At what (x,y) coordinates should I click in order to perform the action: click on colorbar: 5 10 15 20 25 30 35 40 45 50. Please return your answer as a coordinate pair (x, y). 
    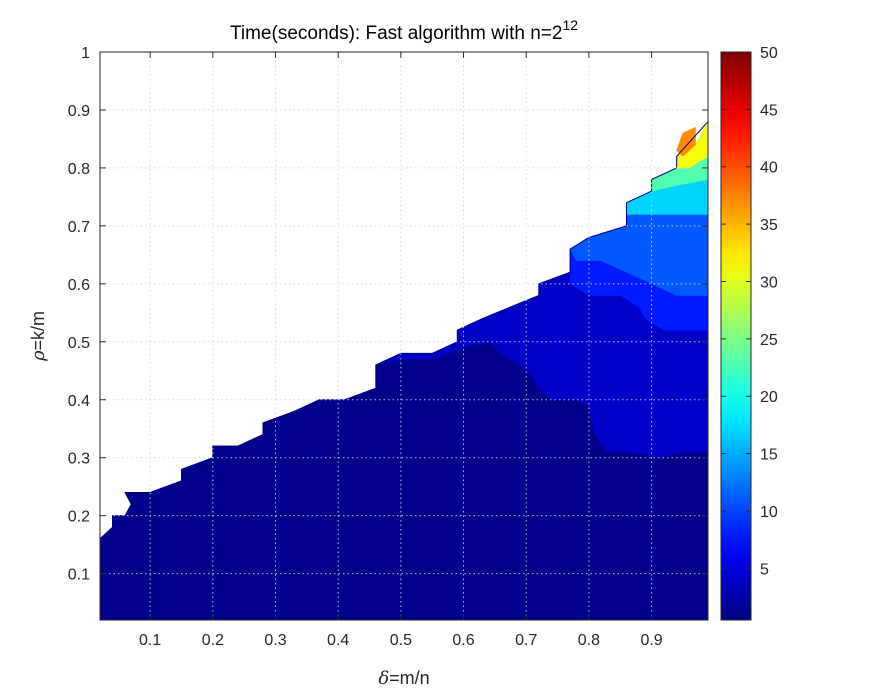
    Looking at the image, I should click on (749, 333).